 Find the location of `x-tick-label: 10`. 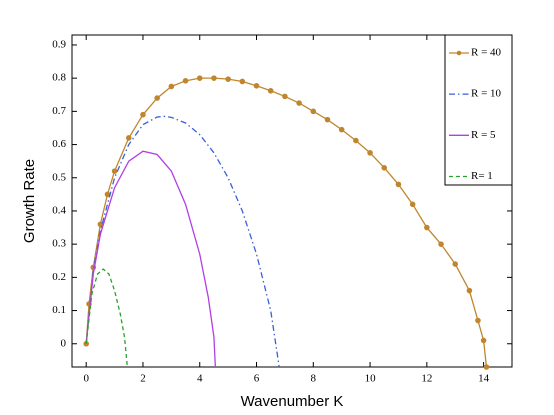

x-tick-label: 10 is located at coordinates (371, 379).